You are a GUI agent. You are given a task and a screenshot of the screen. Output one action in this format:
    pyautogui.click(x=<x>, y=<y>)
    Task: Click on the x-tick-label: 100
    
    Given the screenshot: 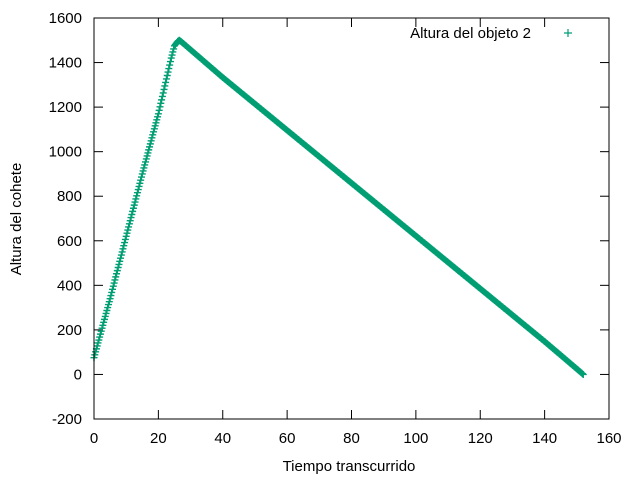 What is the action you would take?
    pyautogui.click(x=415, y=438)
    